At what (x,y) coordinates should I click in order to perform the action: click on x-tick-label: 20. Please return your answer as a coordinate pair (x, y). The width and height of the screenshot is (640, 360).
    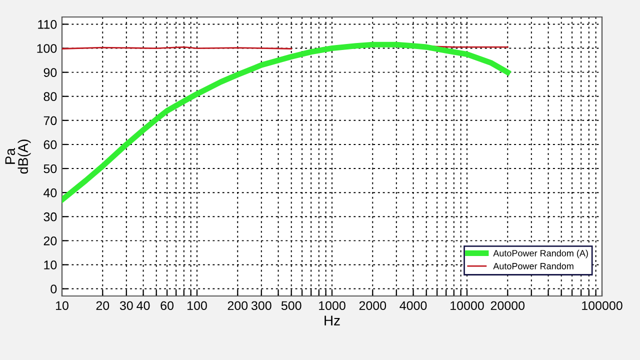
    Looking at the image, I should click on (103, 305).